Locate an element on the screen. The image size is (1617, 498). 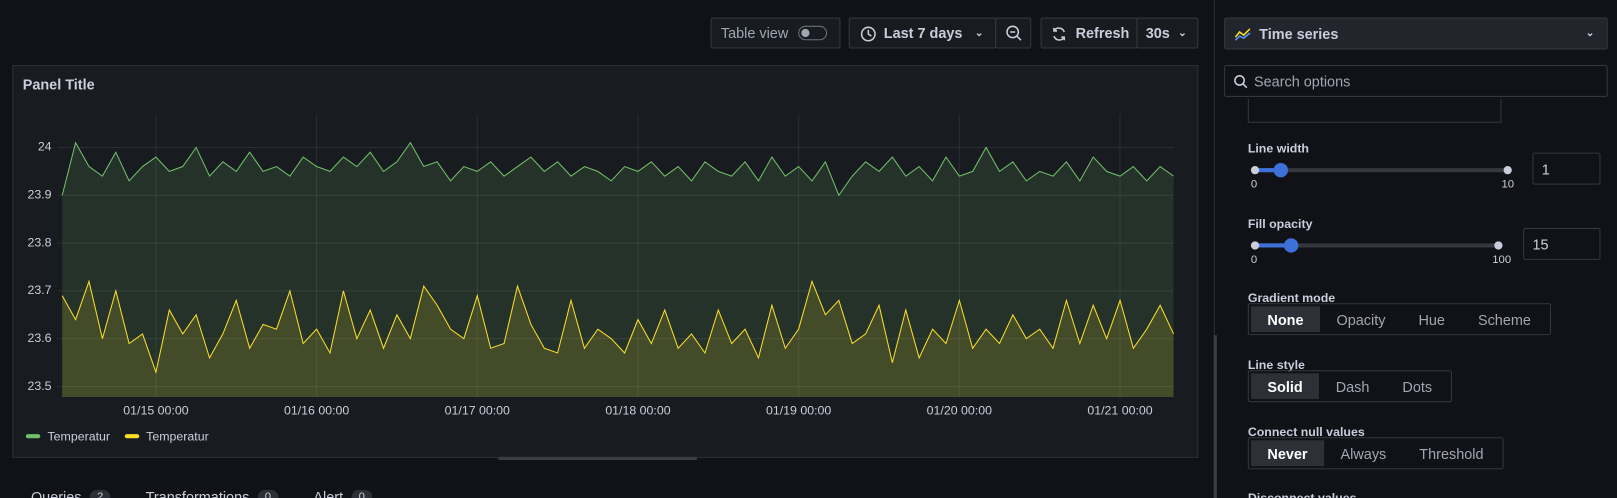
interval-picker: 30s ⌄ is located at coordinates (1167, 33).